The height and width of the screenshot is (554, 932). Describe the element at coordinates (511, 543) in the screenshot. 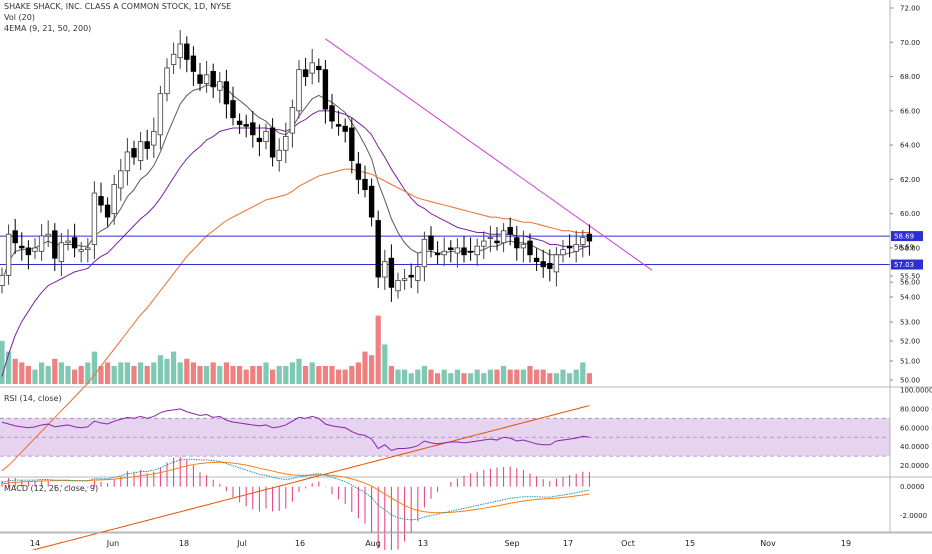

I see `date-label: Sep` at that location.